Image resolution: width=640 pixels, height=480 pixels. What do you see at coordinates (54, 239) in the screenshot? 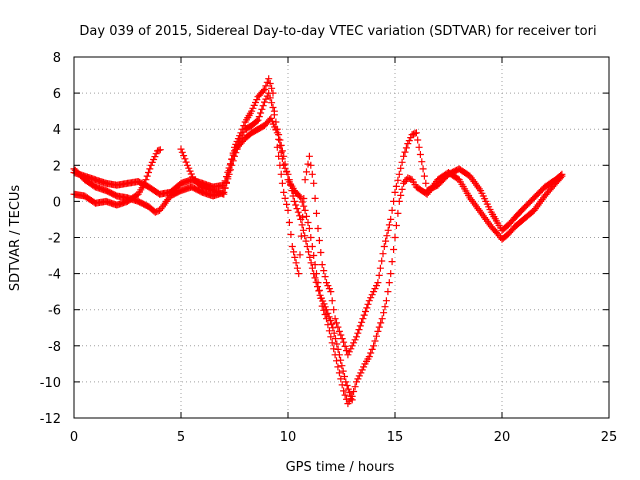
I see `y-tick-label: -2` at bounding box center [54, 239].